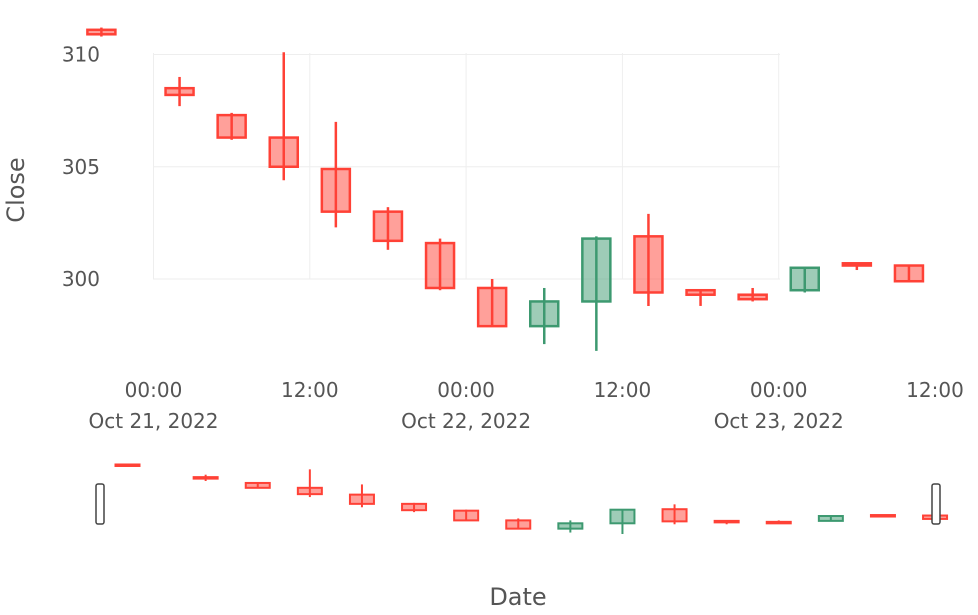 This screenshot has height=615, width=978. Describe the element at coordinates (936, 504) in the screenshot. I see `range-slider-right-handle` at that location.